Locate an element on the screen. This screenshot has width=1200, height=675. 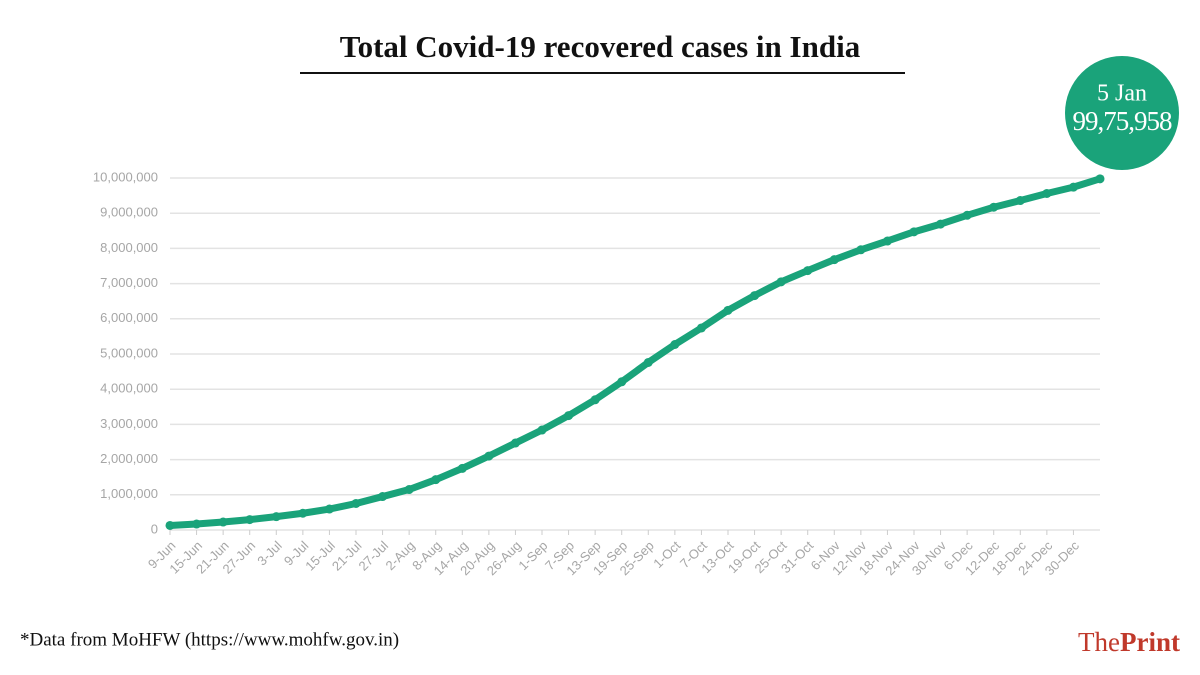
y-tick-label: 1,000,000 is located at coordinates (129, 493).